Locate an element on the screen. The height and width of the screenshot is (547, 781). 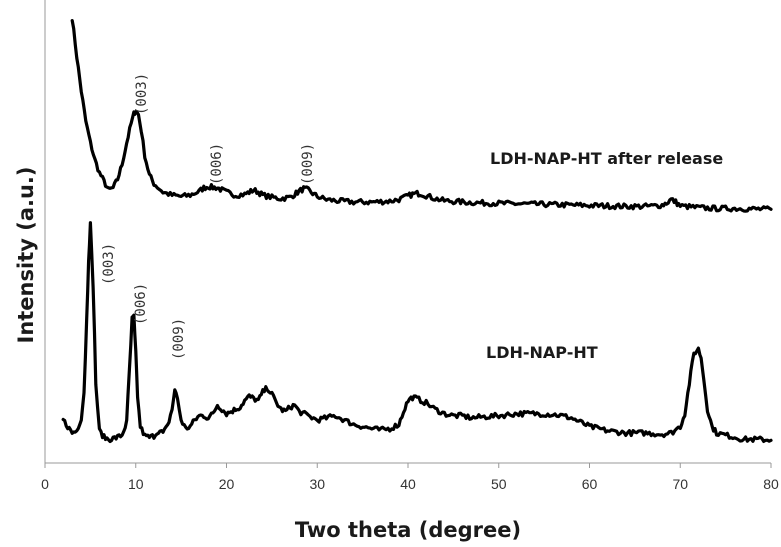
x-tick-label-30: 30 is located at coordinates (317, 484).